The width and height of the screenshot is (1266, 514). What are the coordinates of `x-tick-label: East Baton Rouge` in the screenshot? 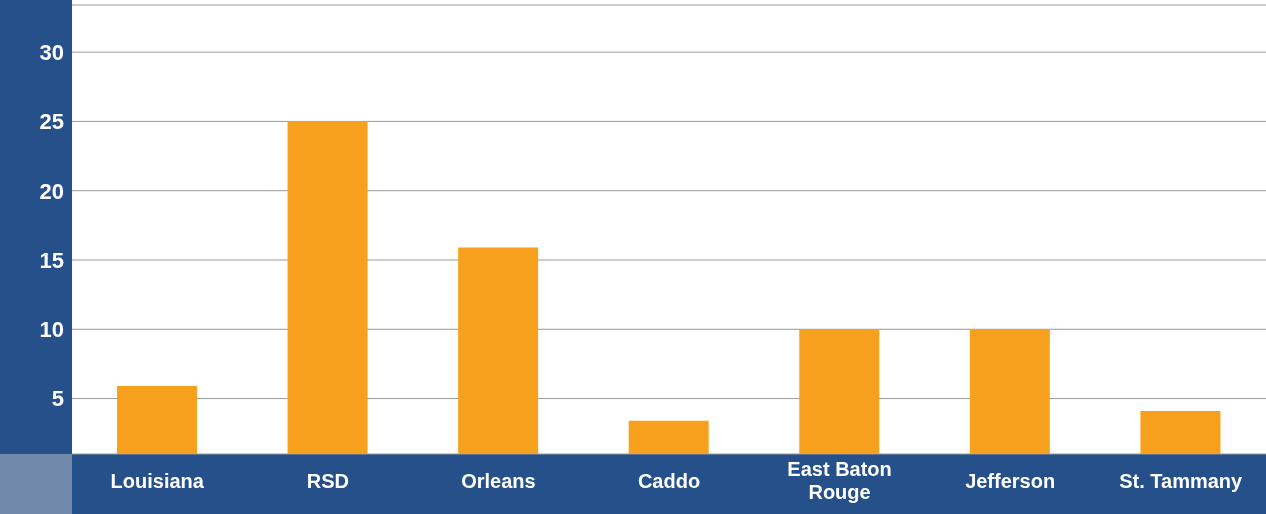 It's located at (839, 480).